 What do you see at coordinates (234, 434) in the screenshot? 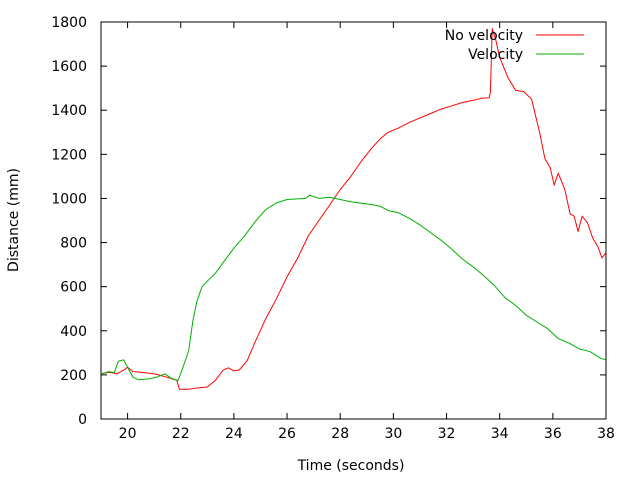
I see `x-tick-label-2: 24` at bounding box center [234, 434].